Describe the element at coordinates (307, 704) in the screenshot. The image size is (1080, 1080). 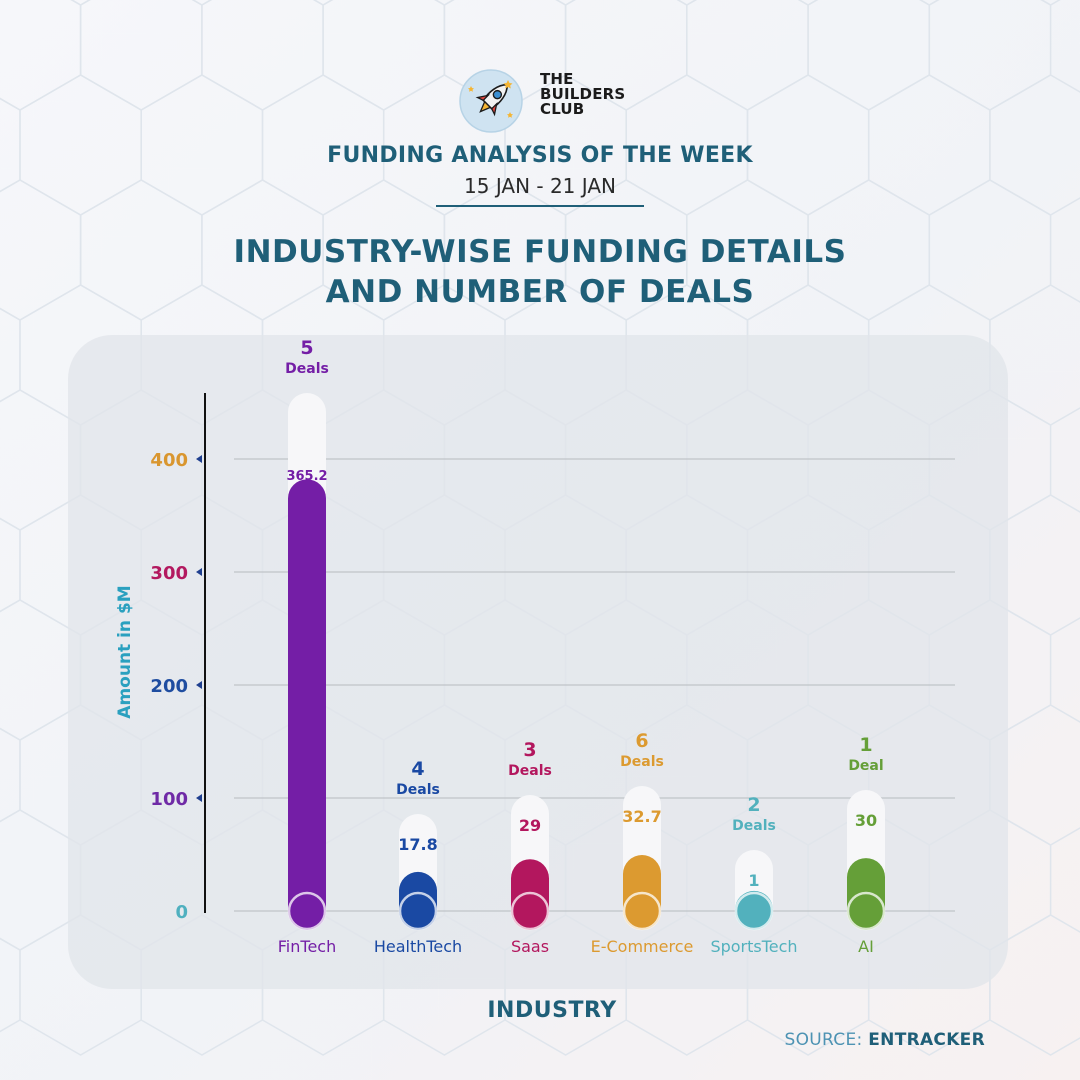
I see `bar-fill` at that location.